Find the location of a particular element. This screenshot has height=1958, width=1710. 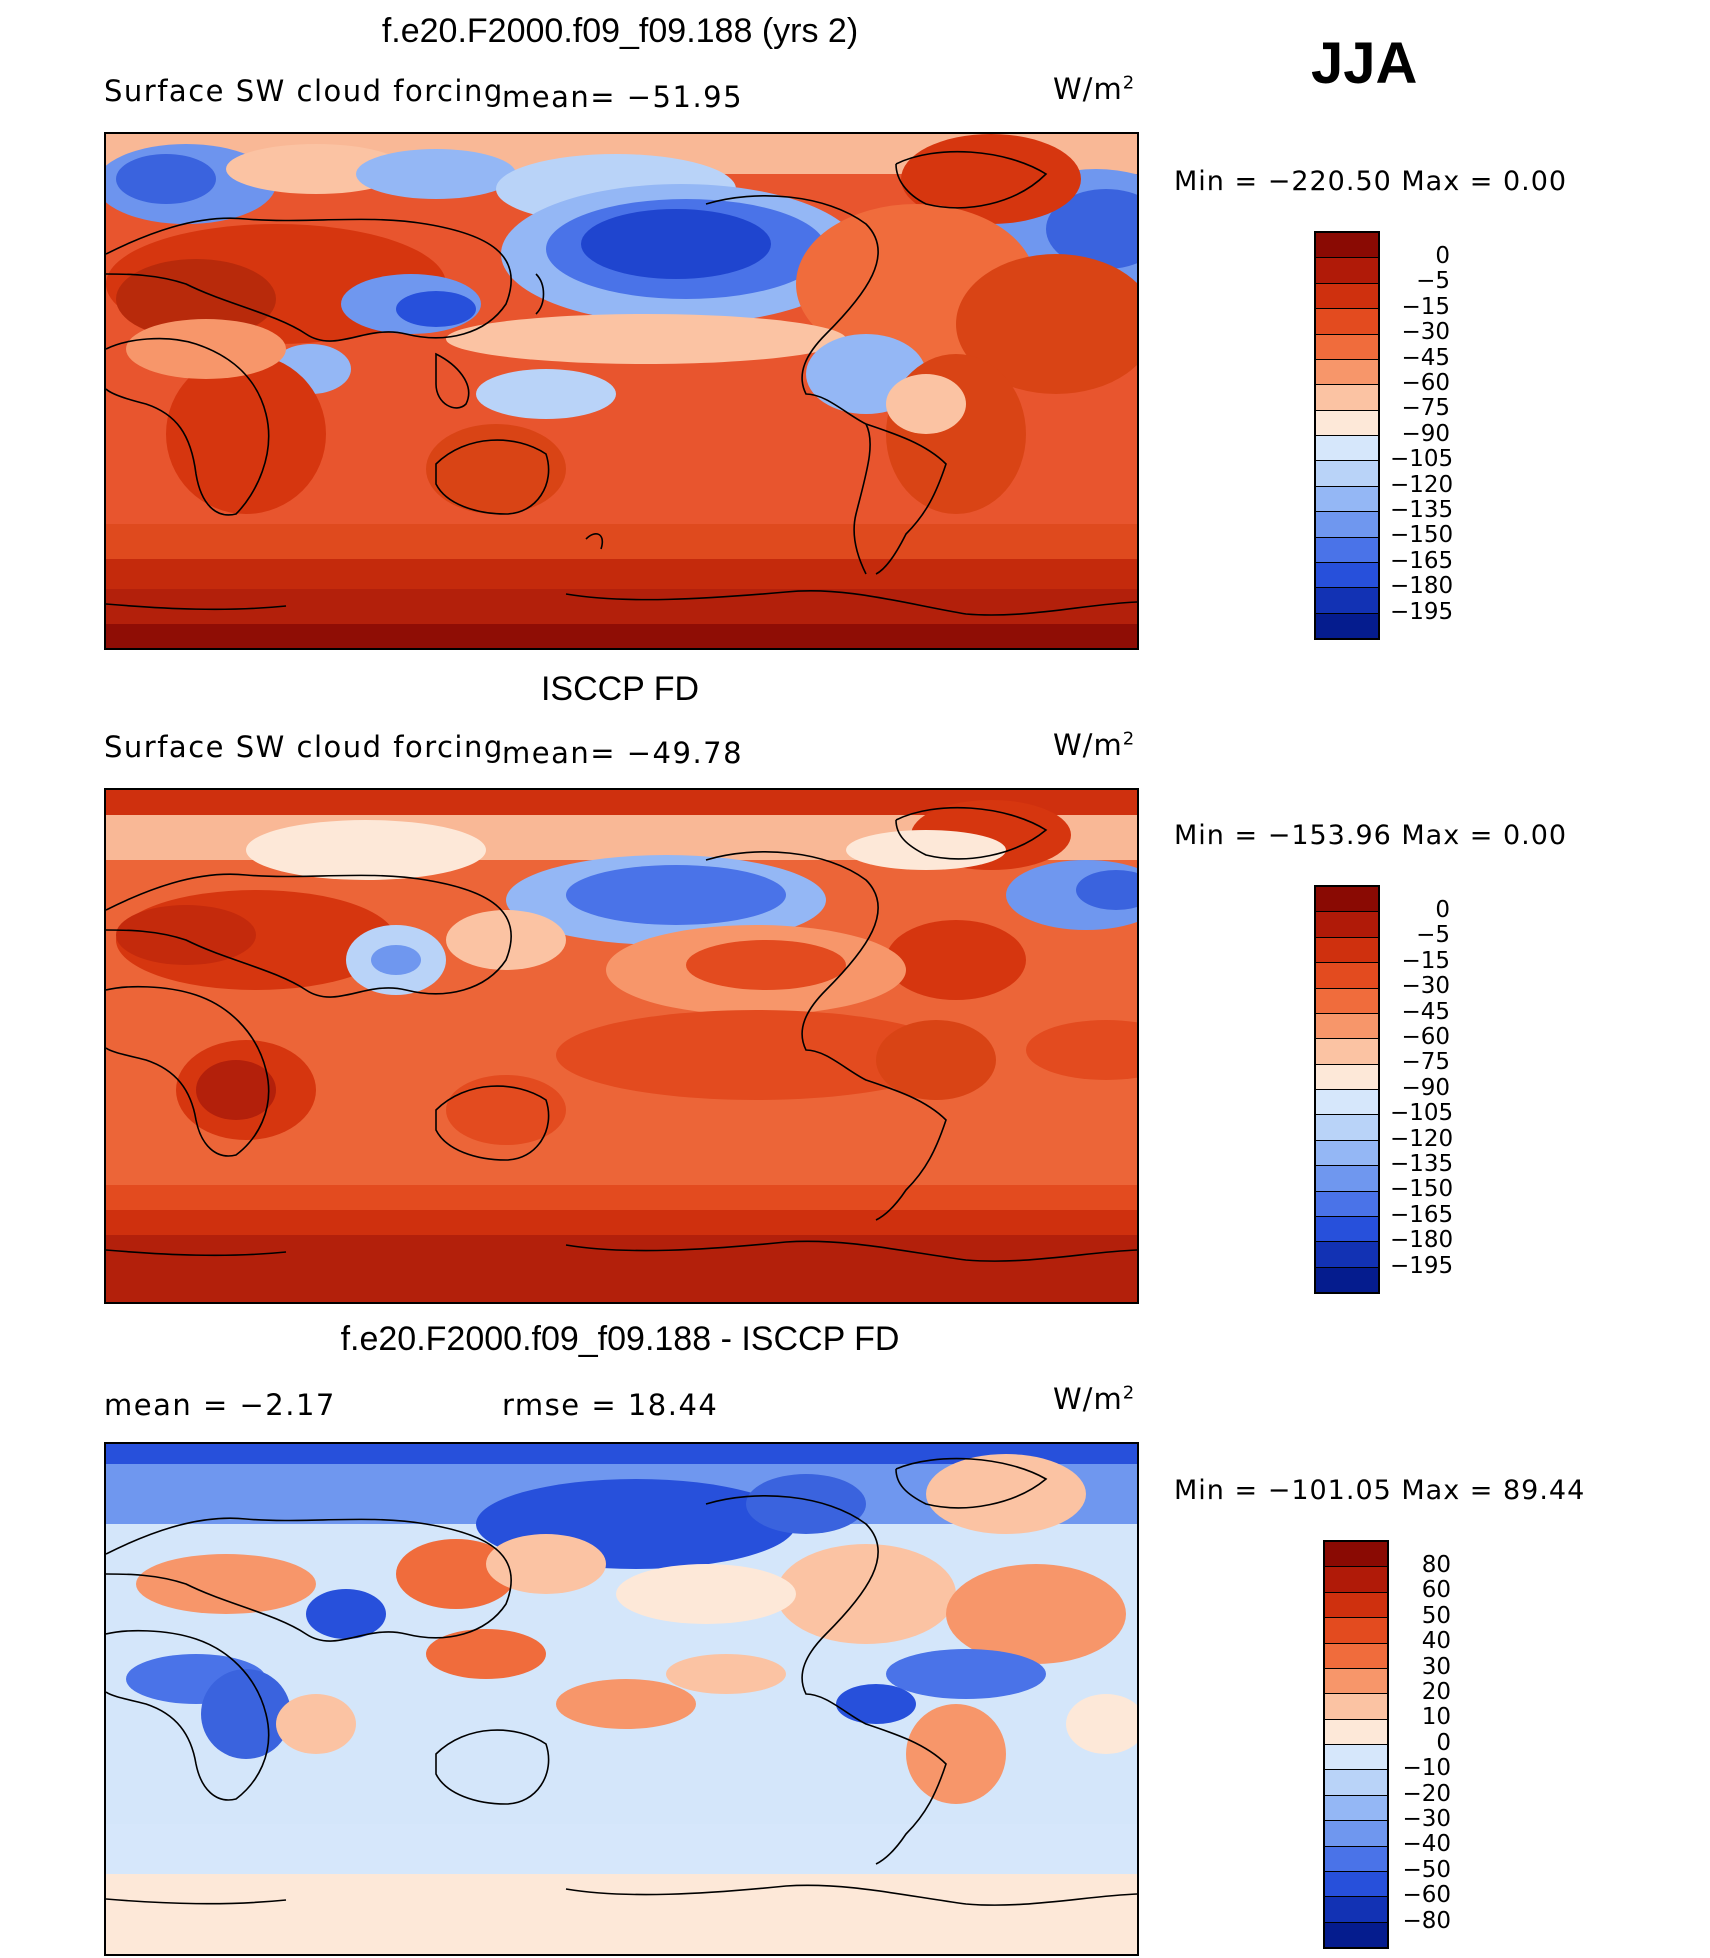

panel1-title: f.e20.F2000.f09_f09.188 (yrs 2) is located at coordinates (620, 31).